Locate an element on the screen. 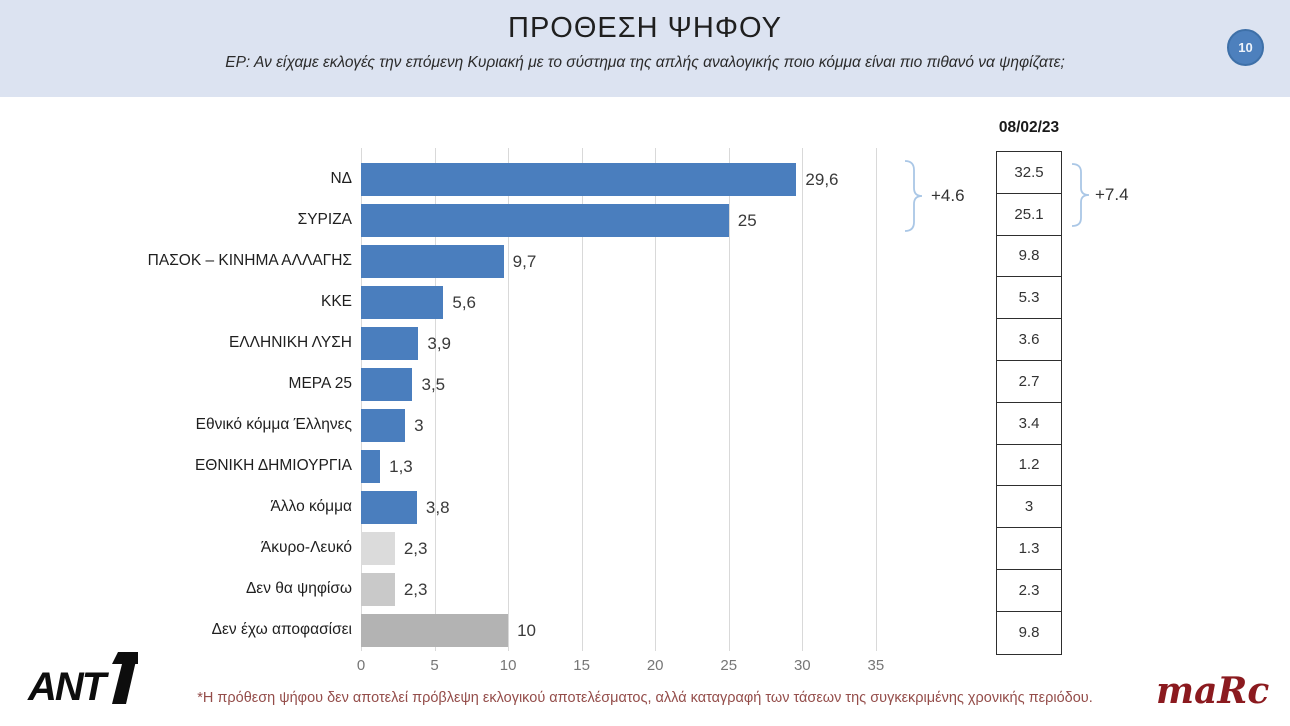  ant1-logo: ANT is located at coordinates (82, 680).